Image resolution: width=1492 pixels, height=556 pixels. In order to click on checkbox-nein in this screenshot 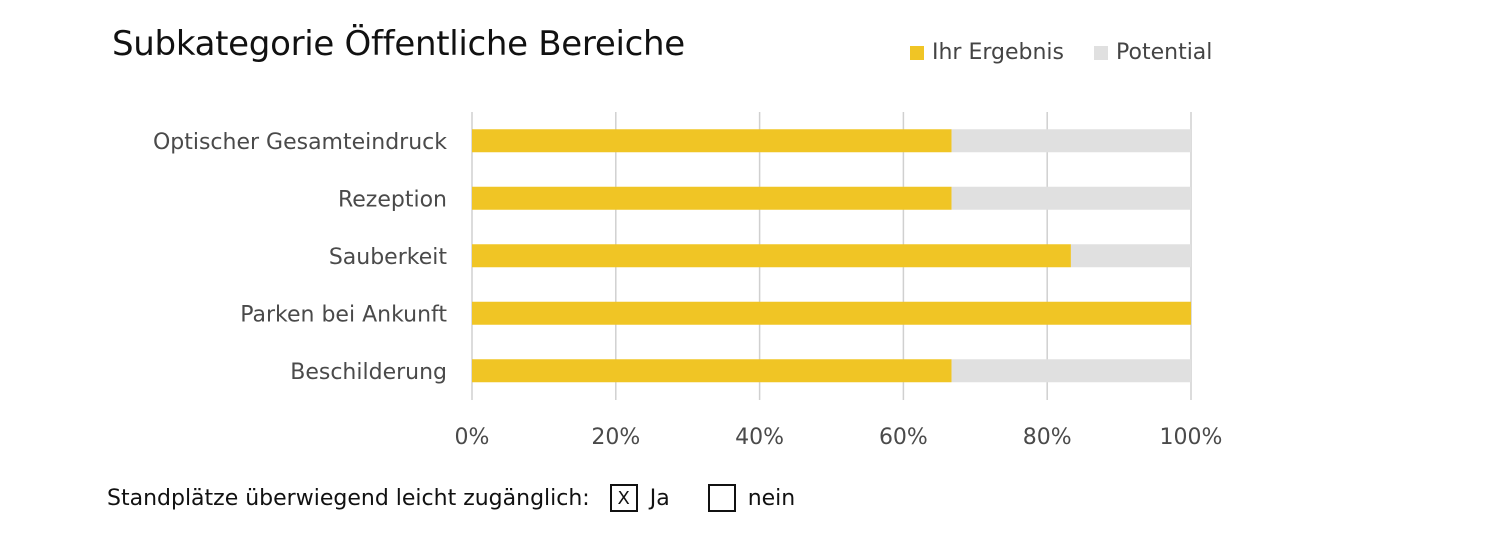, I will do `click(721, 498)`.